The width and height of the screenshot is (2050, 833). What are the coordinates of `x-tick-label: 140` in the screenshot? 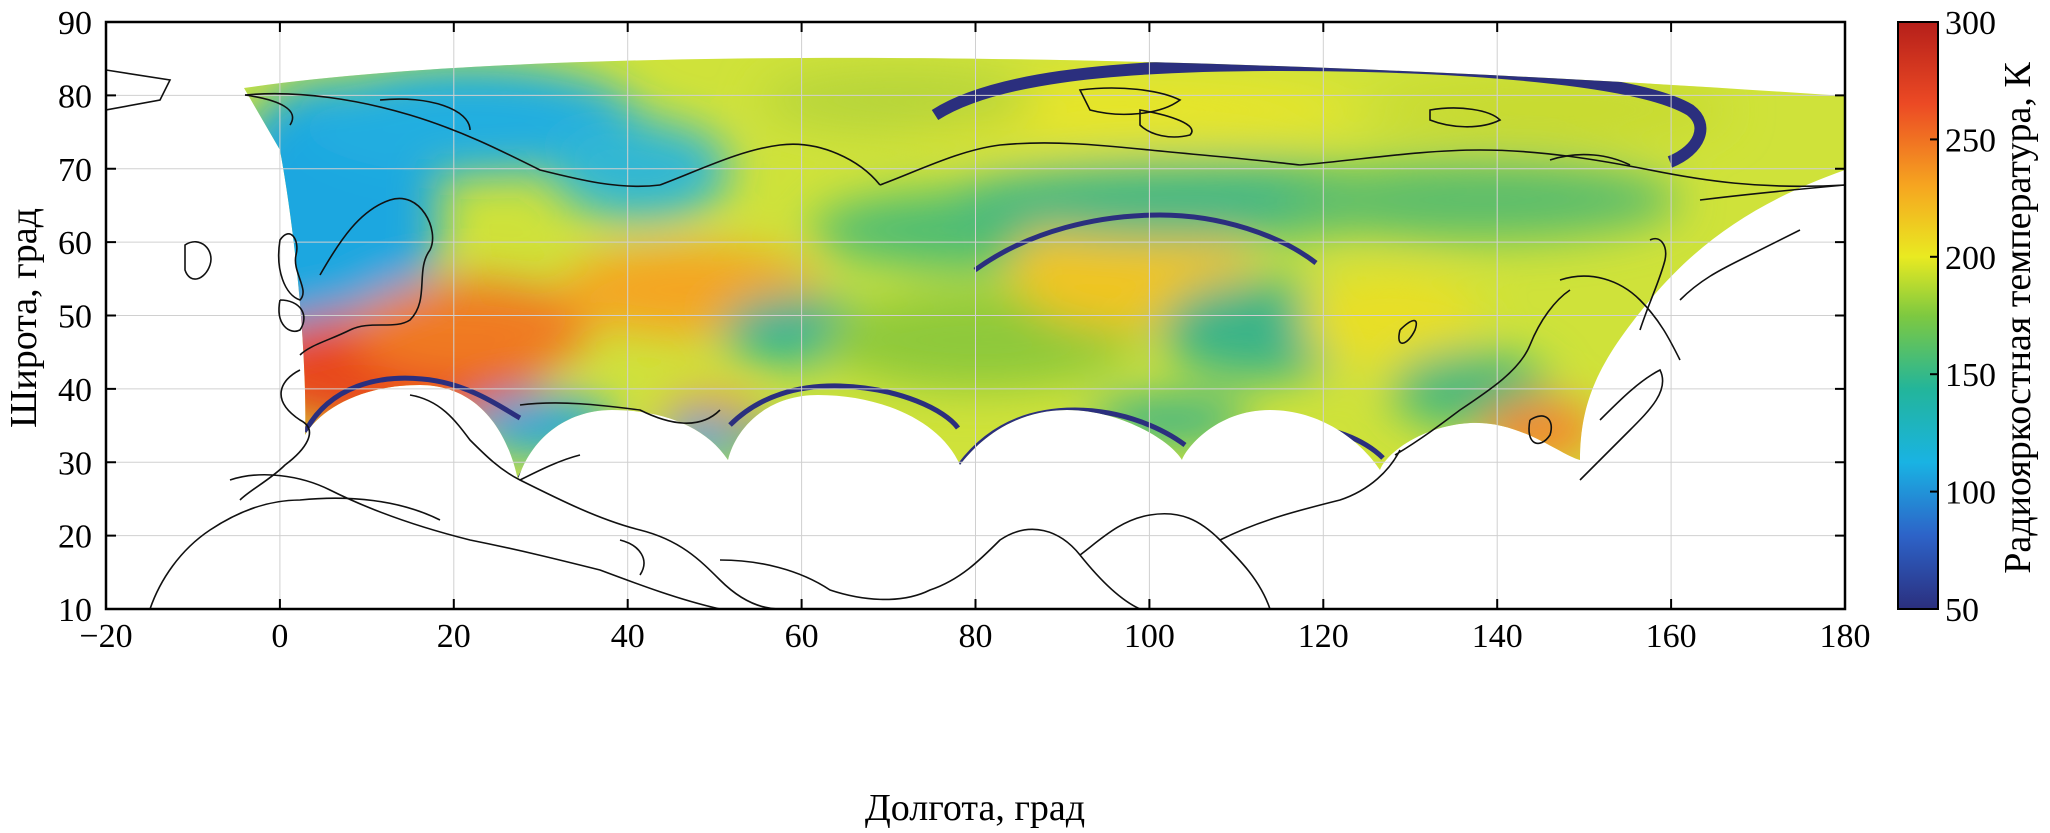 It's located at (1497, 636).